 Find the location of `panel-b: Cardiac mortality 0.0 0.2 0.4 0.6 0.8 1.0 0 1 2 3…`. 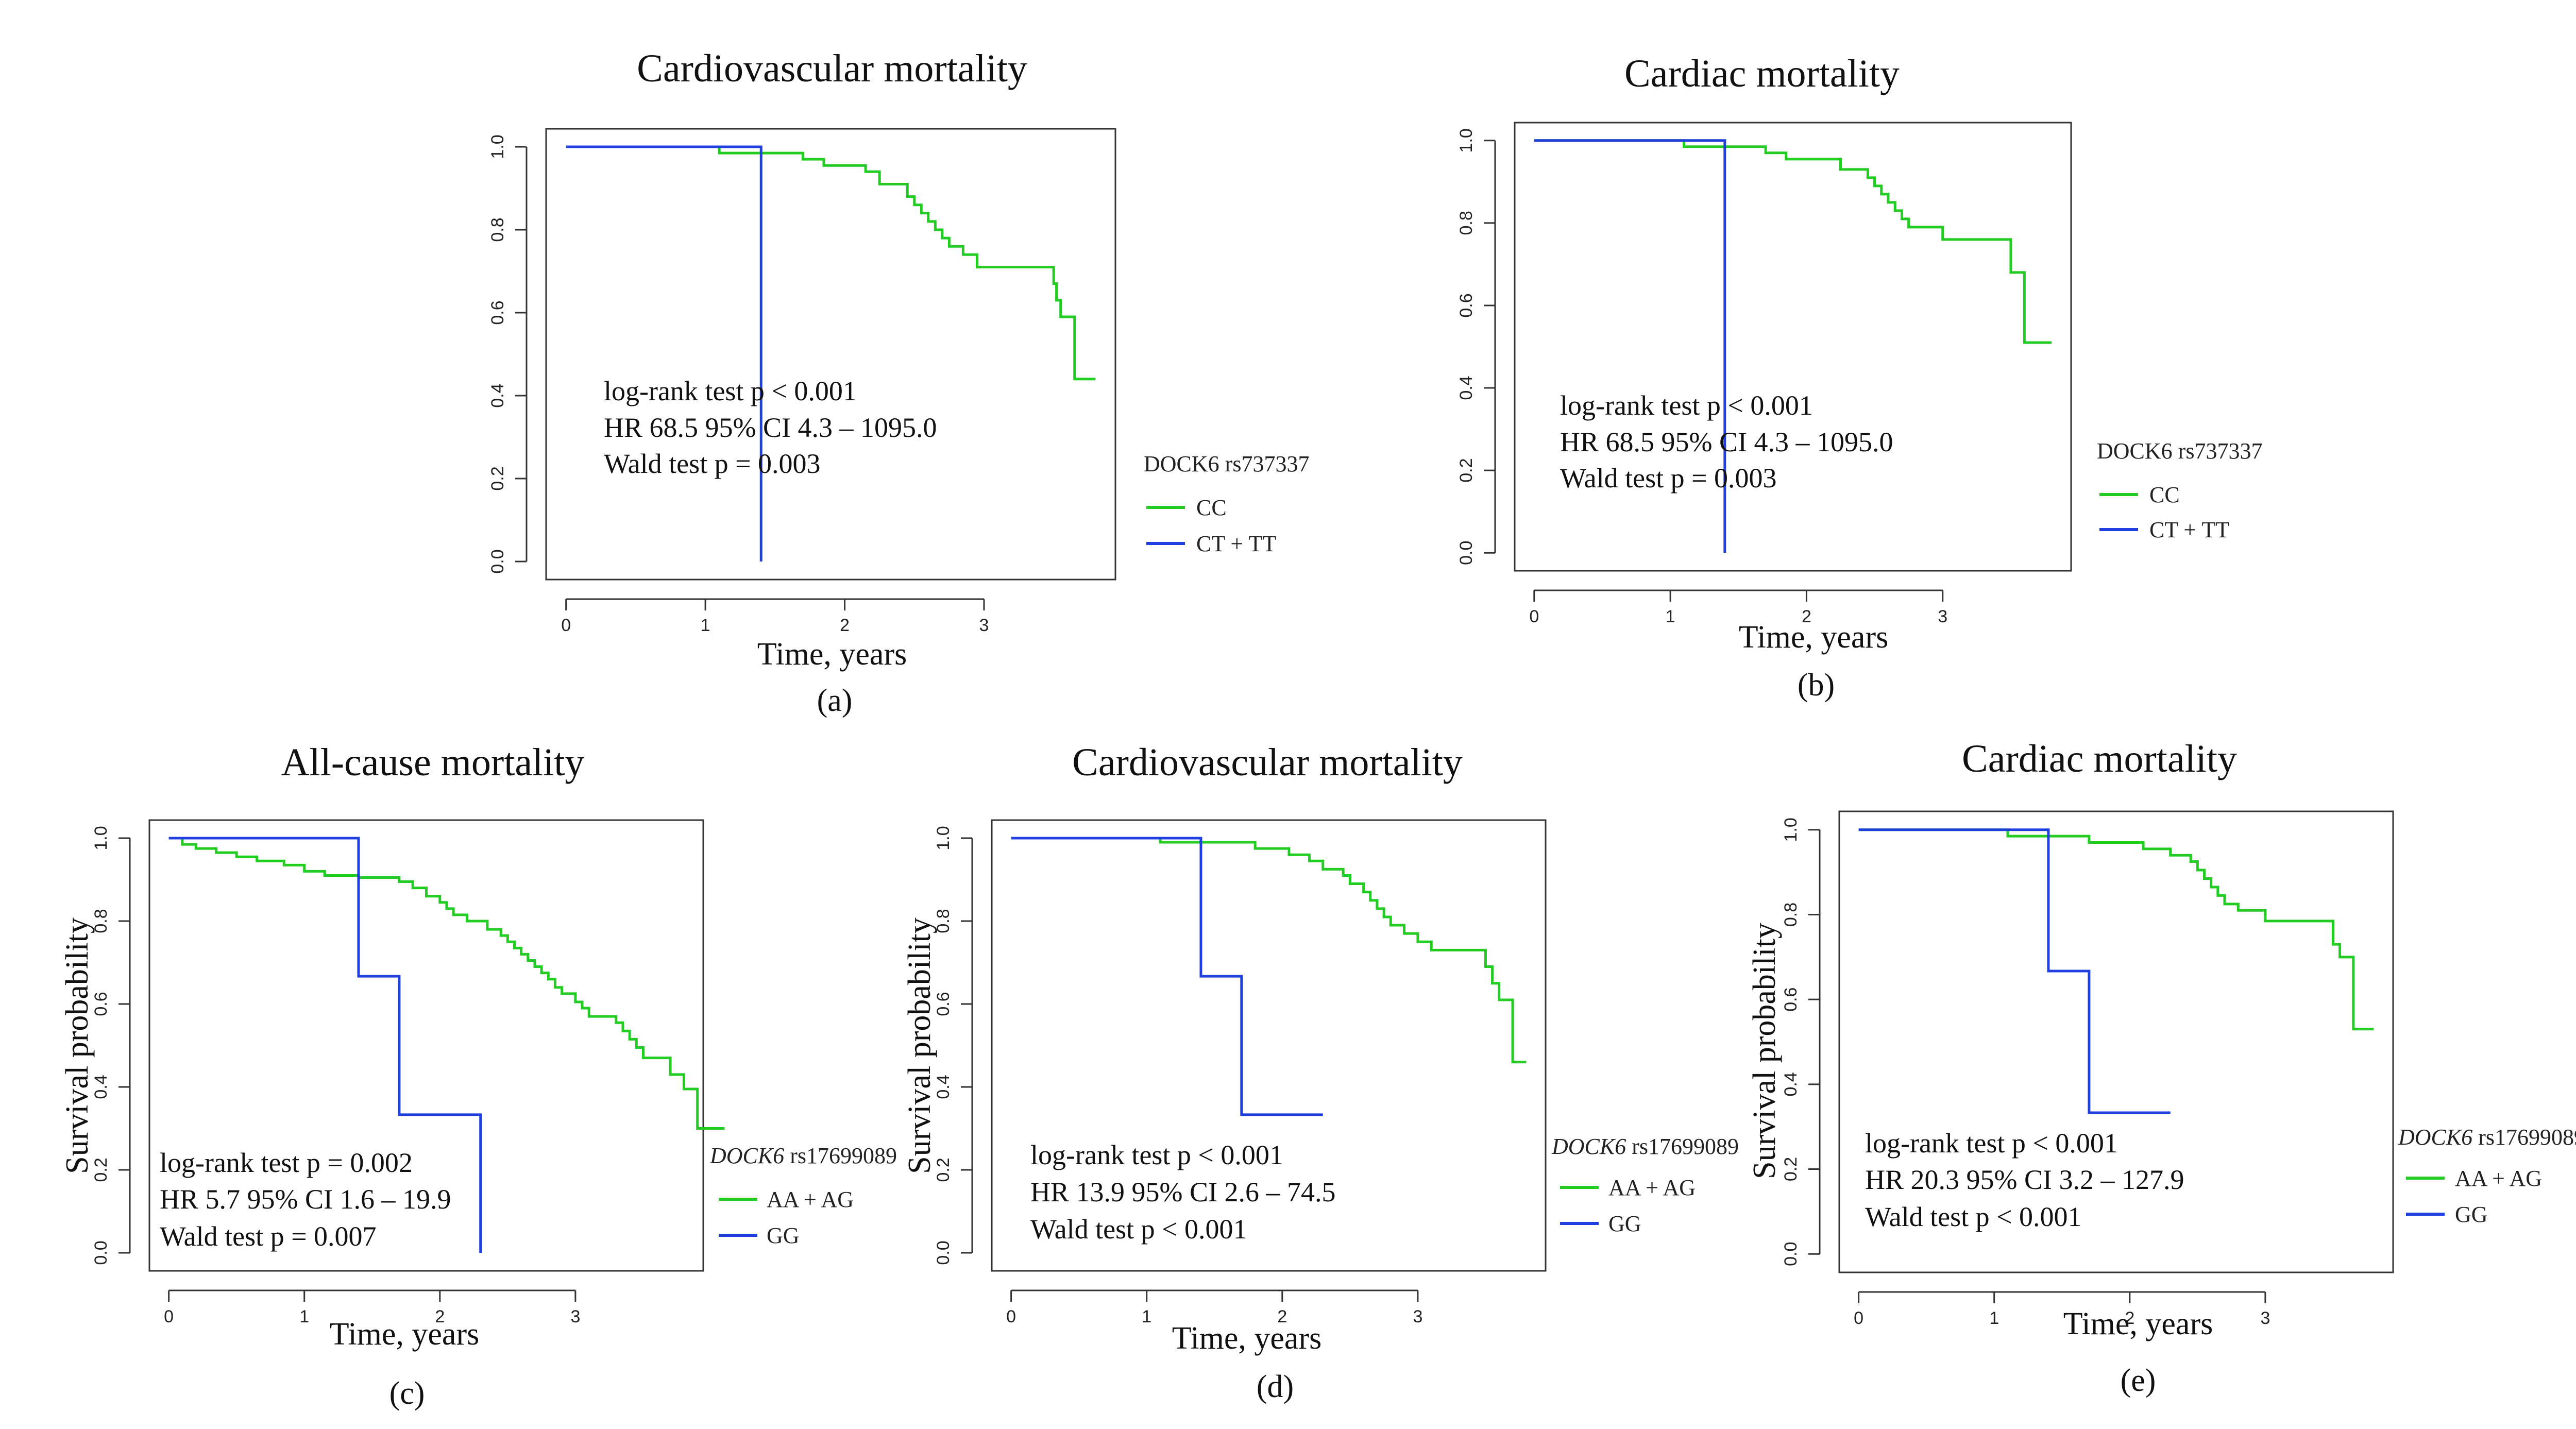

panel-b: Cardiac mortality 0.0 0.2 0.4 0.6 0.8 1.0 0 1 2 3… is located at coordinates (1859, 377).